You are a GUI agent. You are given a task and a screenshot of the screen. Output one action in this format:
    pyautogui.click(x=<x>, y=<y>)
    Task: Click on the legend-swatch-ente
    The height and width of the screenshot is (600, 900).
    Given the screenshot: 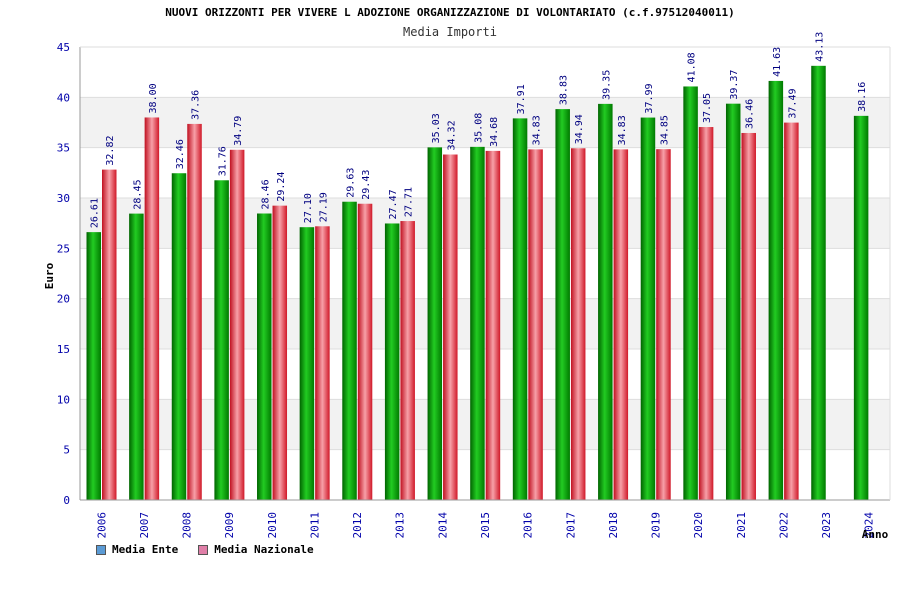 What is the action you would take?
    pyautogui.click(x=101, y=549)
    